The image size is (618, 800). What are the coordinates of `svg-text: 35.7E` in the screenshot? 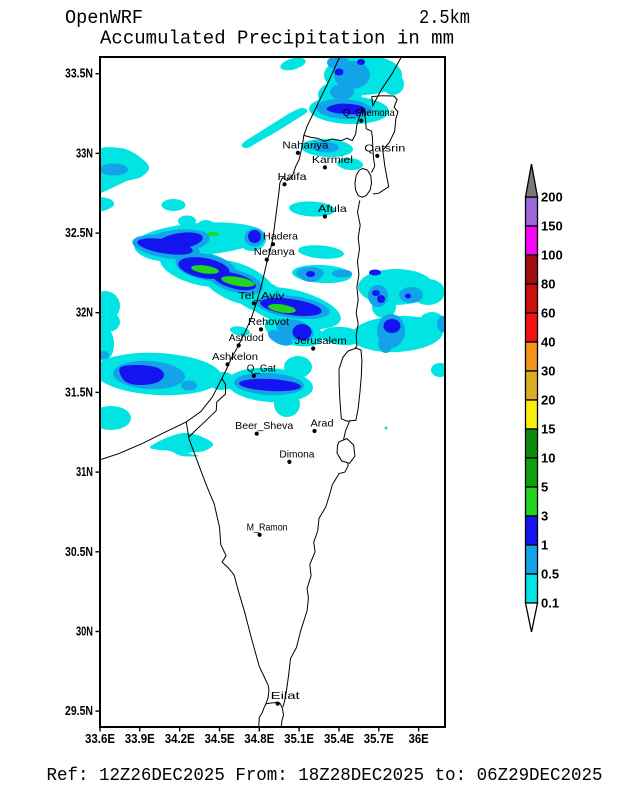 It's located at (379, 738).